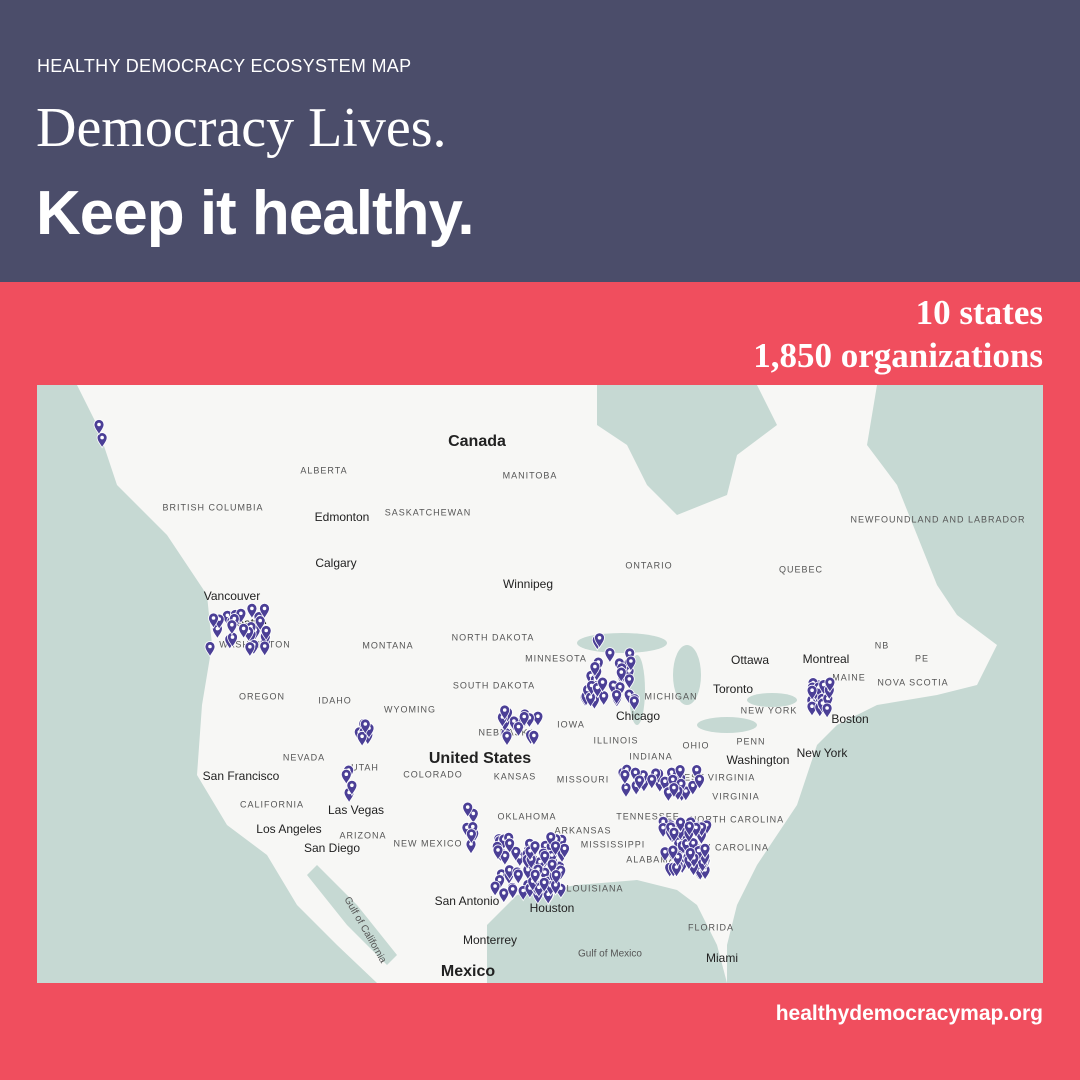 This screenshot has width=1080, height=1080. I want to click on map-label: LOUISIANA, so click(594, 888).